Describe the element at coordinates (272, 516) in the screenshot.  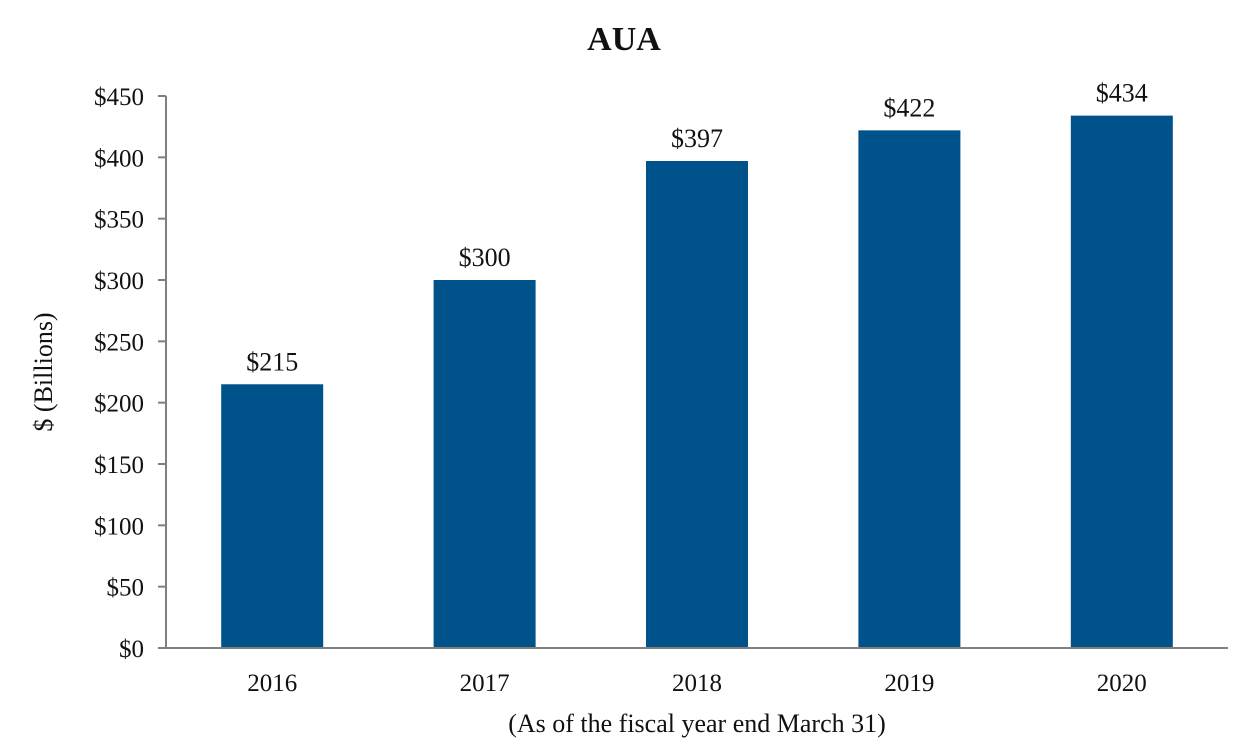
I see `bar-2016` at that location.